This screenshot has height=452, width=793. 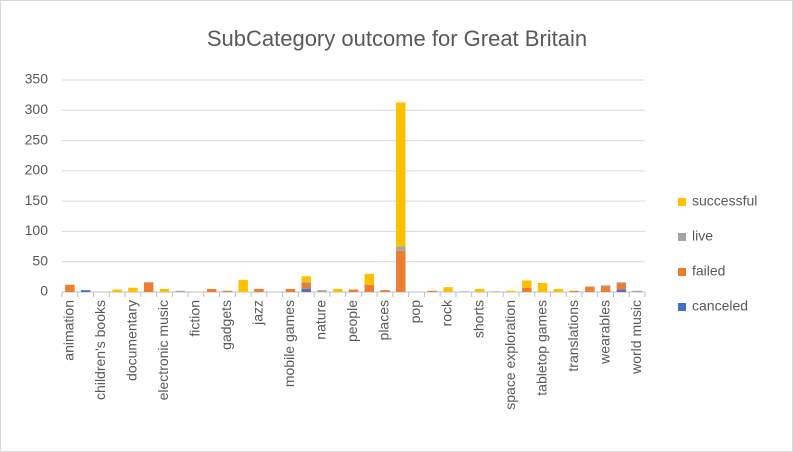 What do you see at coordinates (708, 271) in the screenshot?
I see `legend-label: failed` at bounding box center [708, 271].